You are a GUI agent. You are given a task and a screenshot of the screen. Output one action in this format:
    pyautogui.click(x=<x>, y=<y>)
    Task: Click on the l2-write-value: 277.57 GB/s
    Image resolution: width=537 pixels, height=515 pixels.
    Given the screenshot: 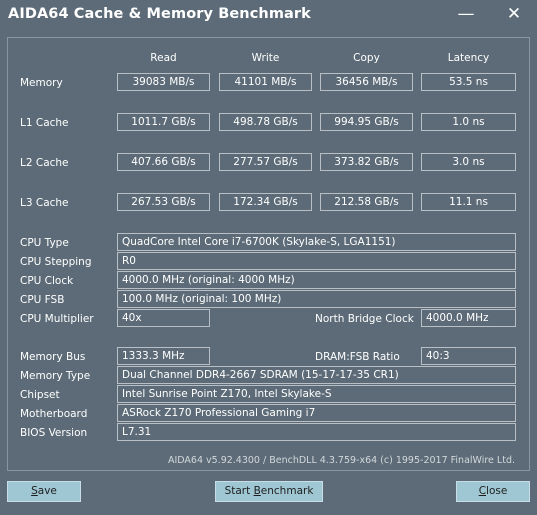 What is the action you would take?
    pyautogui.click(x=265, y=162)
    